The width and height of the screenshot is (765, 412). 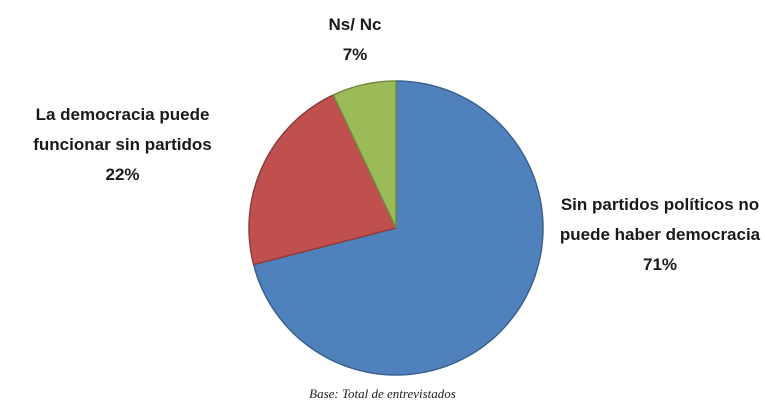 What do you see at coordinates (382, 393) in the screenshot?
I see `note: Base: Total de entrevistados` at bounding box center [382, 393].